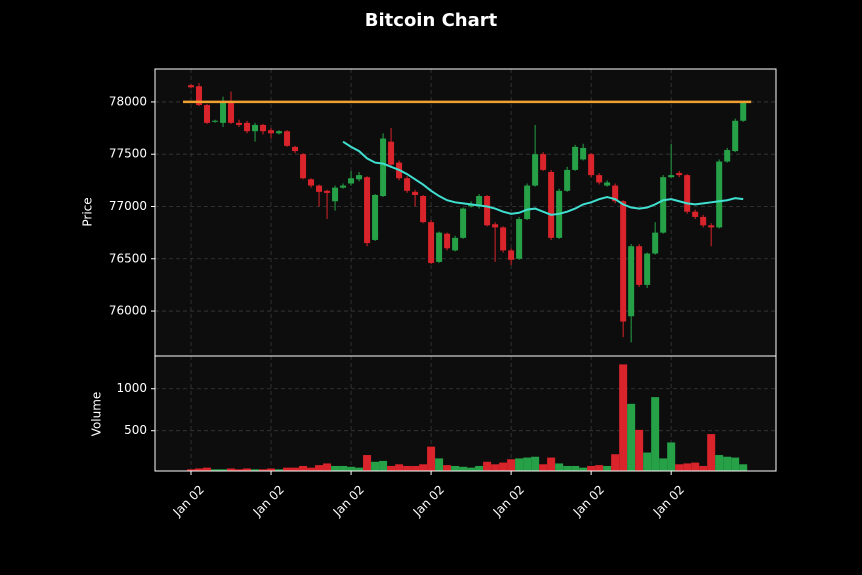 This screenshot has height=575, width=862. Describe the element at coordinates (128, 258) in the screenshot. I see `y-tick-label: 76500` at that location.